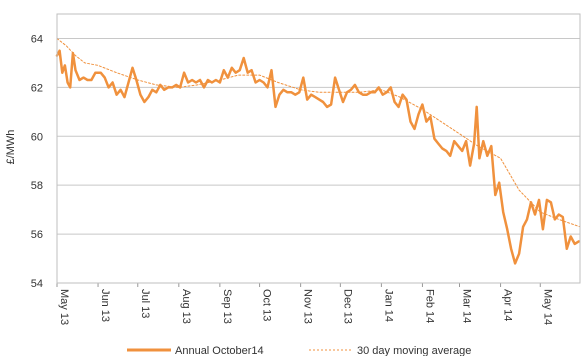  Describe the element at coordinates (37, 137) in the screenshot. I see `y-tick-label-60: 60` at that location.